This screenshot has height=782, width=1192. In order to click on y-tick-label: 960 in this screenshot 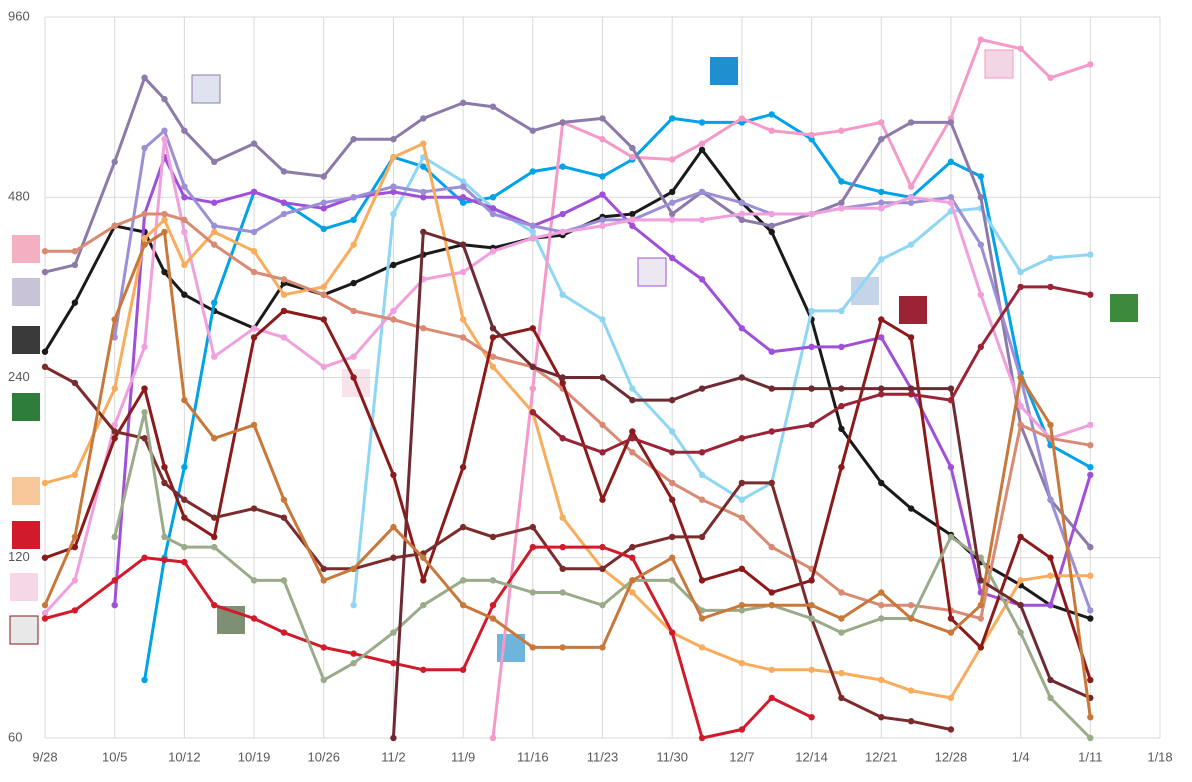, I will do `click(19, 15)`.